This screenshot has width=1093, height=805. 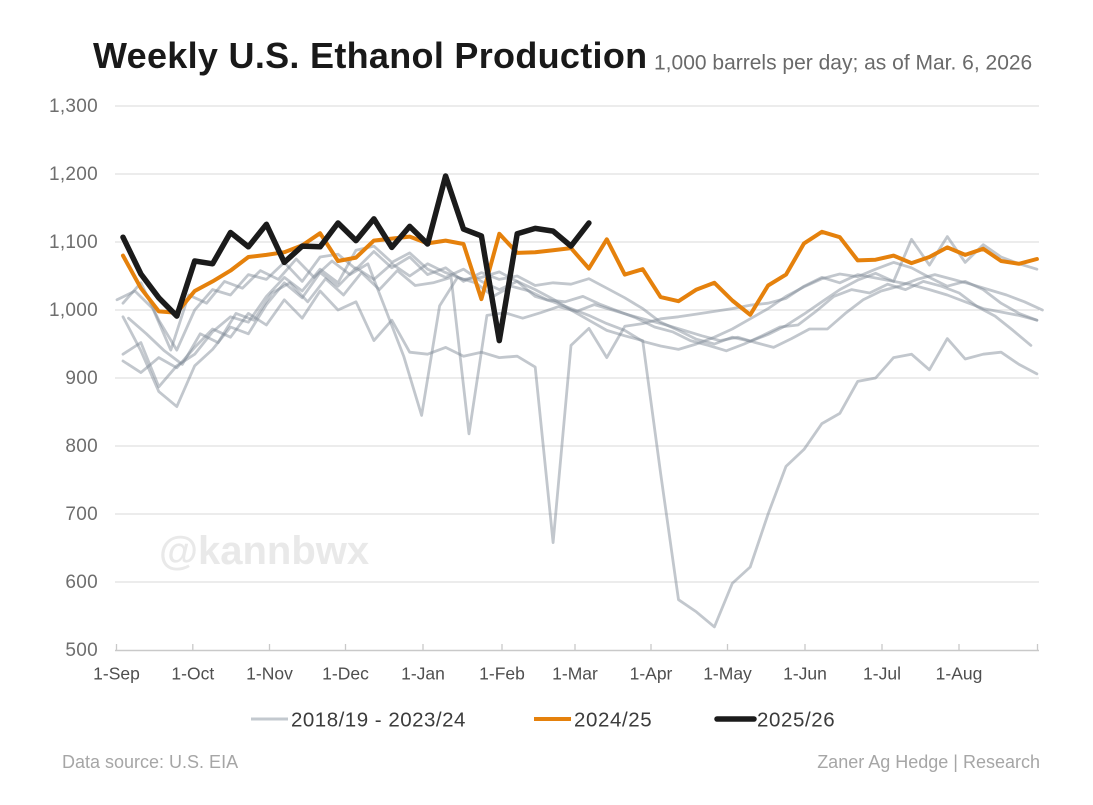 I want to click on svg-text: Zaner Ag Hedge | Research, so click(x=928, y=762).